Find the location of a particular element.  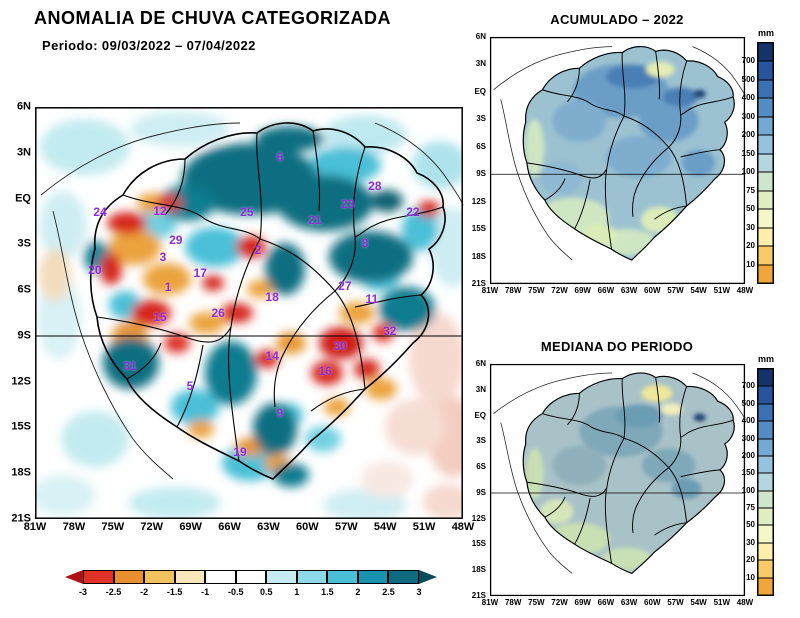

mm-colorbar-tick-20: 20 is located at coordinates (750, 560).